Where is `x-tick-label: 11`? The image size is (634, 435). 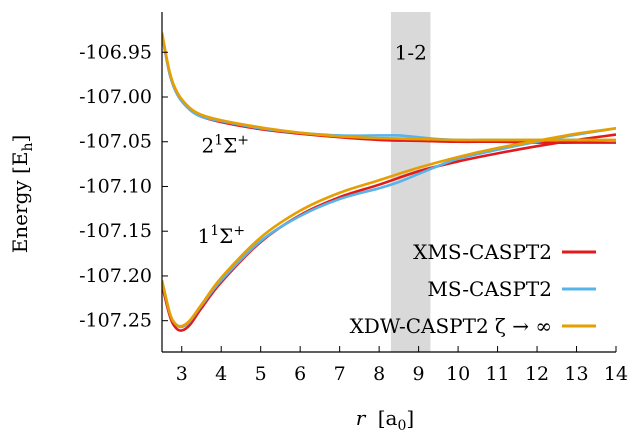
x-tick-label: 11 is located at coordinates (497, 374).